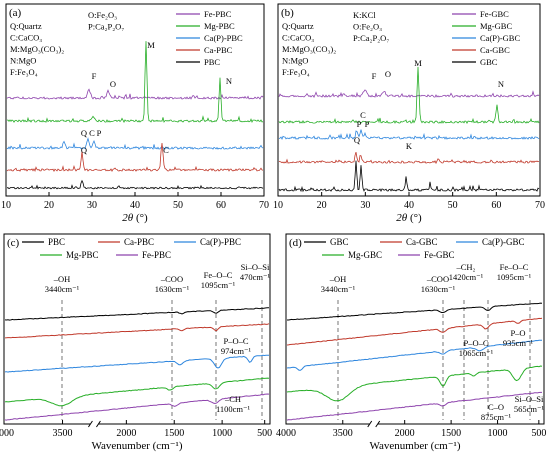 This screenshot has width=550, height=469. What do you see at coordinates (287, 13) in the screenshot?
I see `panel-label: (b)` at bounding box center [287, 13].